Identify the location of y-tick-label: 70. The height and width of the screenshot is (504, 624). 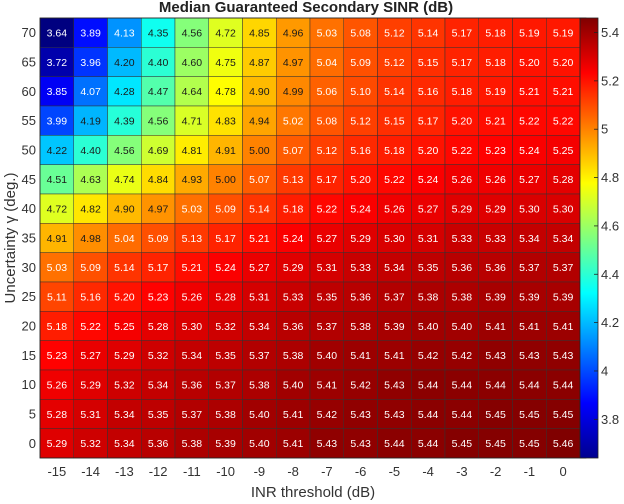
(29, 32).